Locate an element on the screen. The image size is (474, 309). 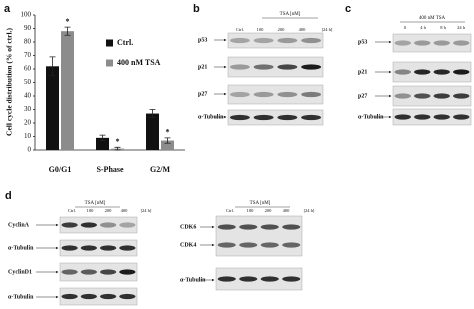
blot-header: 400 nM TSA is located at coordinates (432, 18).